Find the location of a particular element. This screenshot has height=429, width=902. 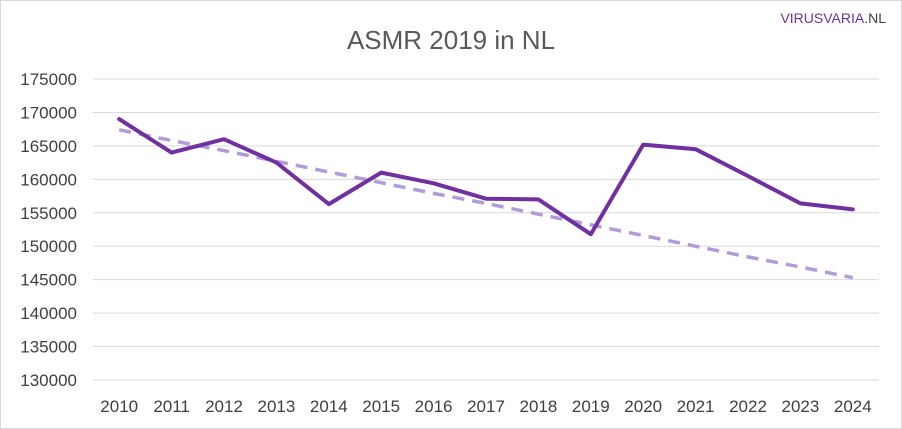

x-tick-label: 2019 is located at coordinates (591, 406).